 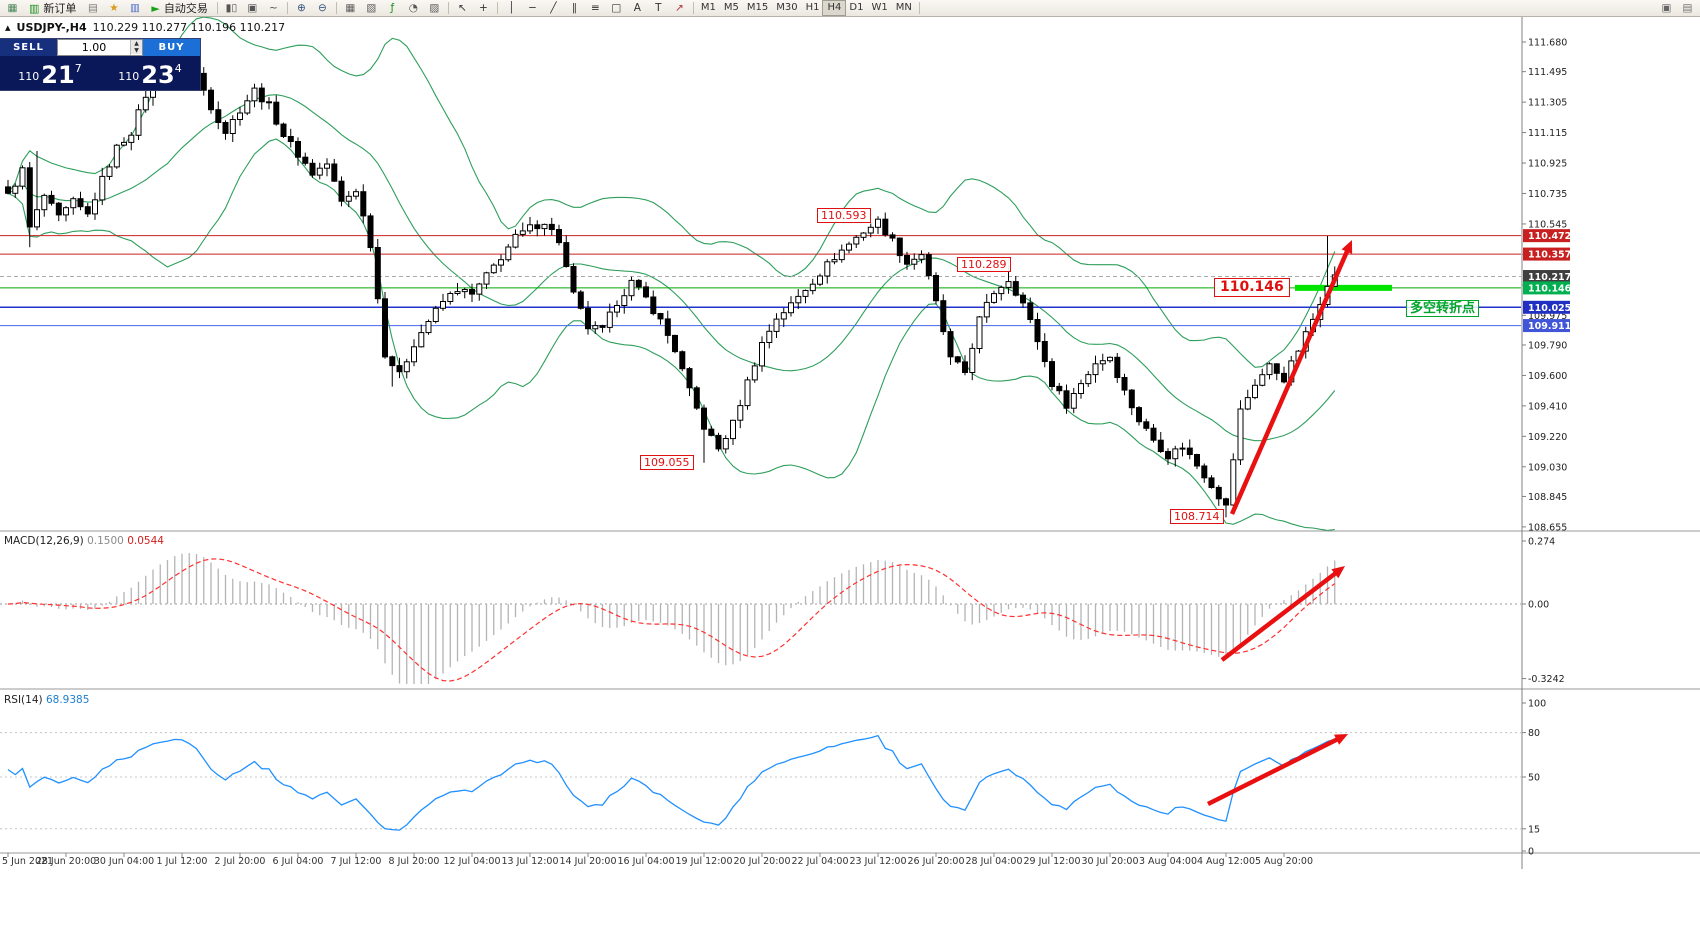 What do you see at coordinates (12, 8) in the screenshot?
I see `new-chart-icon: ▦` at bounding box center [12, 8].